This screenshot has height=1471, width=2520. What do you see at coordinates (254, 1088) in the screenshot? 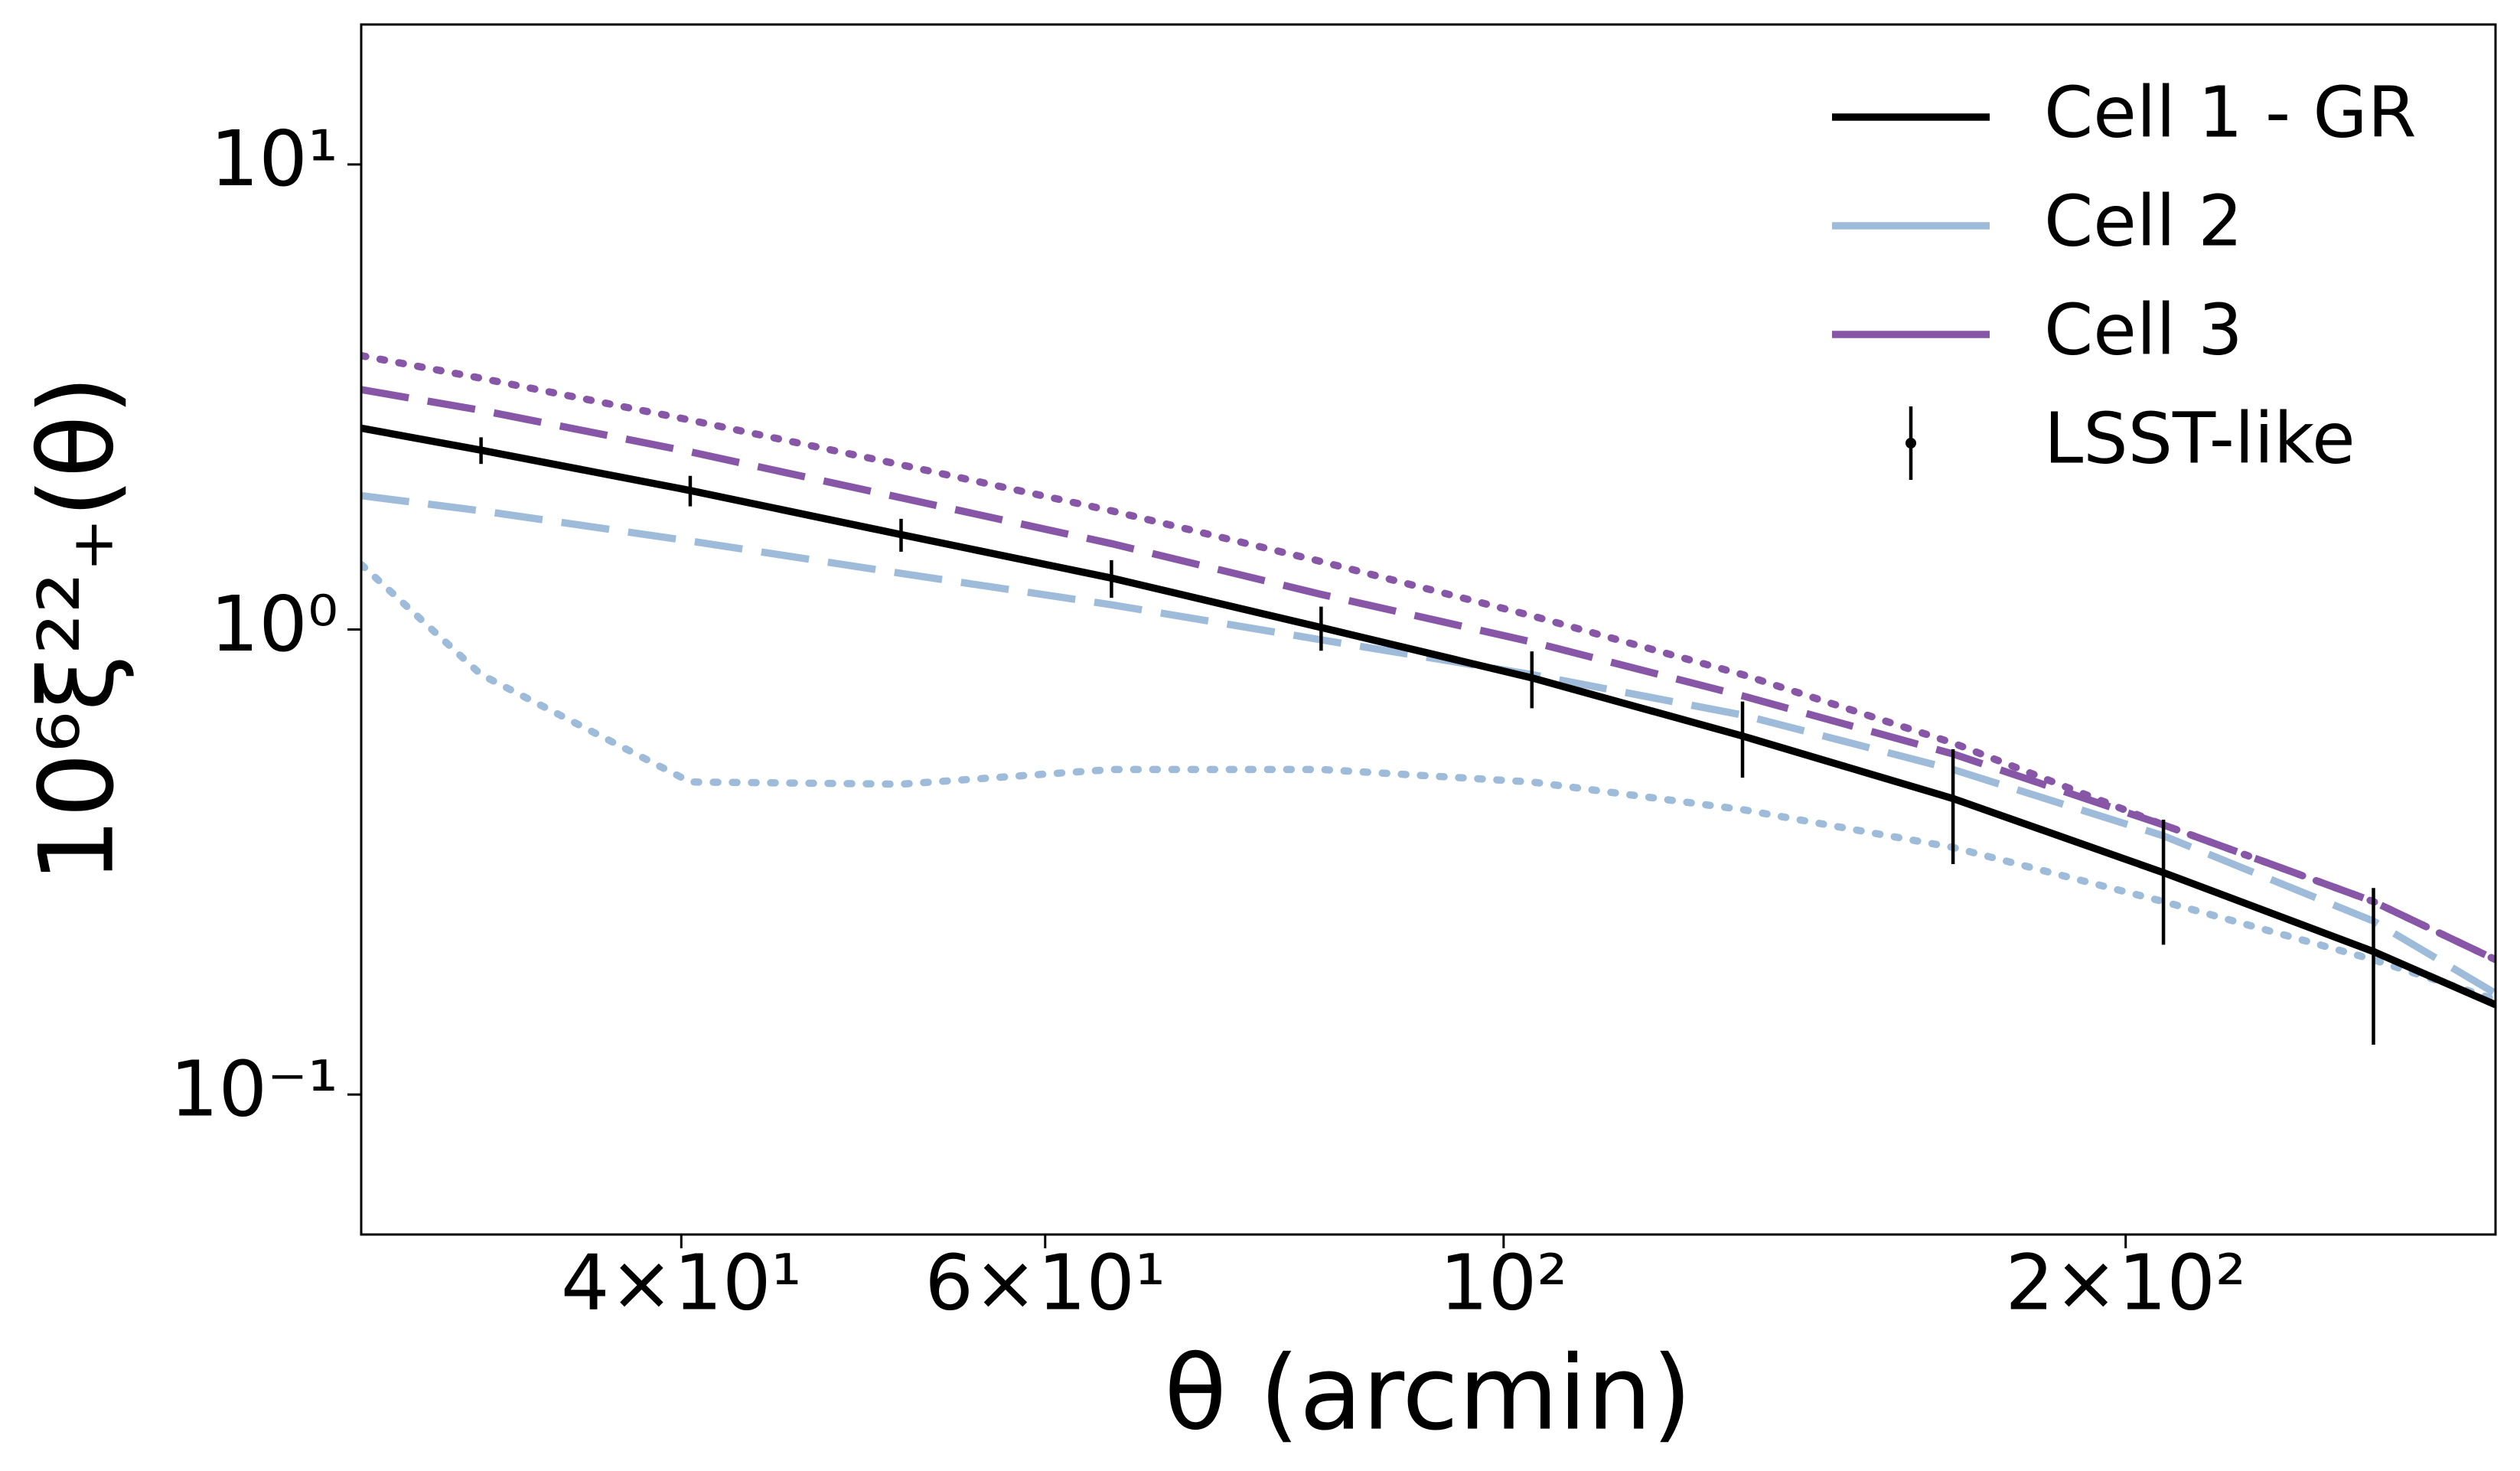
I see `y-tick-label: 10⁻¹` at bounding box center [254, 1088].